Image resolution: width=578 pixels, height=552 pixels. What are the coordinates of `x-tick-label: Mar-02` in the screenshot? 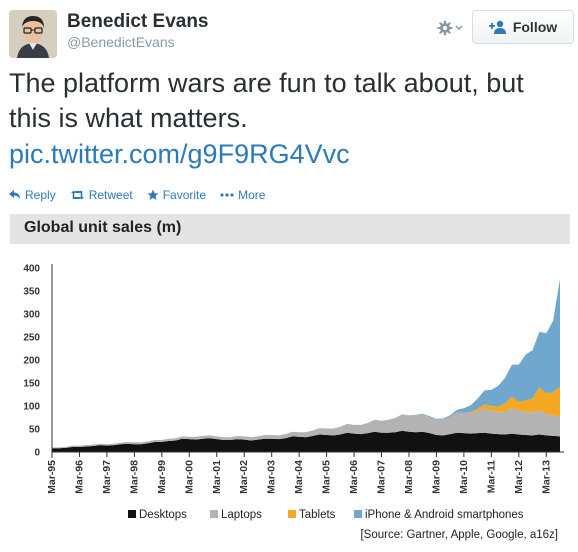 It's located at (244, 477).